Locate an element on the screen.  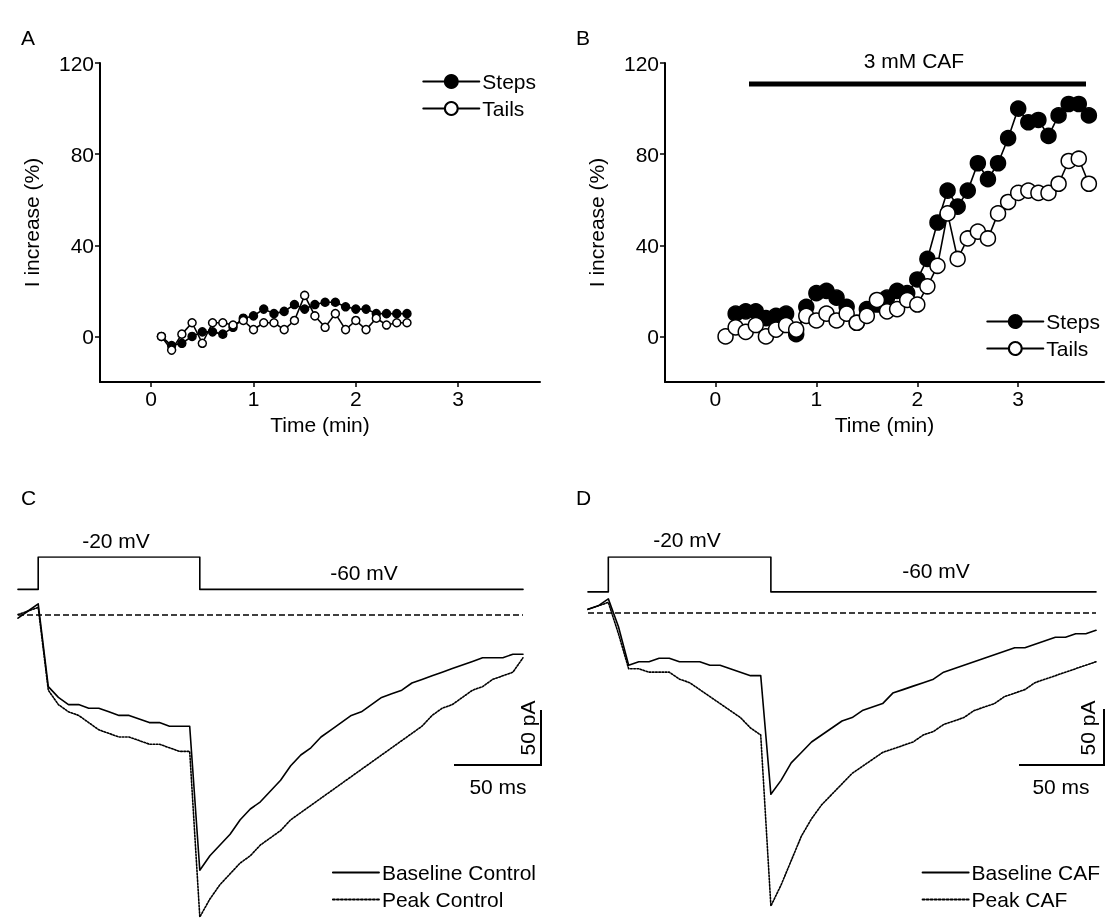
legend-label: Baseline CAF is located at coordinates (1035, 872).